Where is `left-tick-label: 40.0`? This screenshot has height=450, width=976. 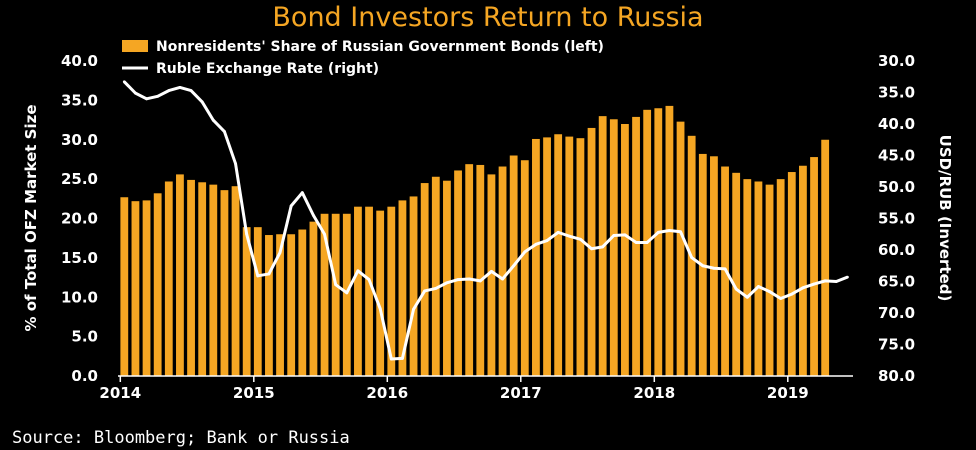
left-tick-label: 40.0 is located at coordinates (79, 61).